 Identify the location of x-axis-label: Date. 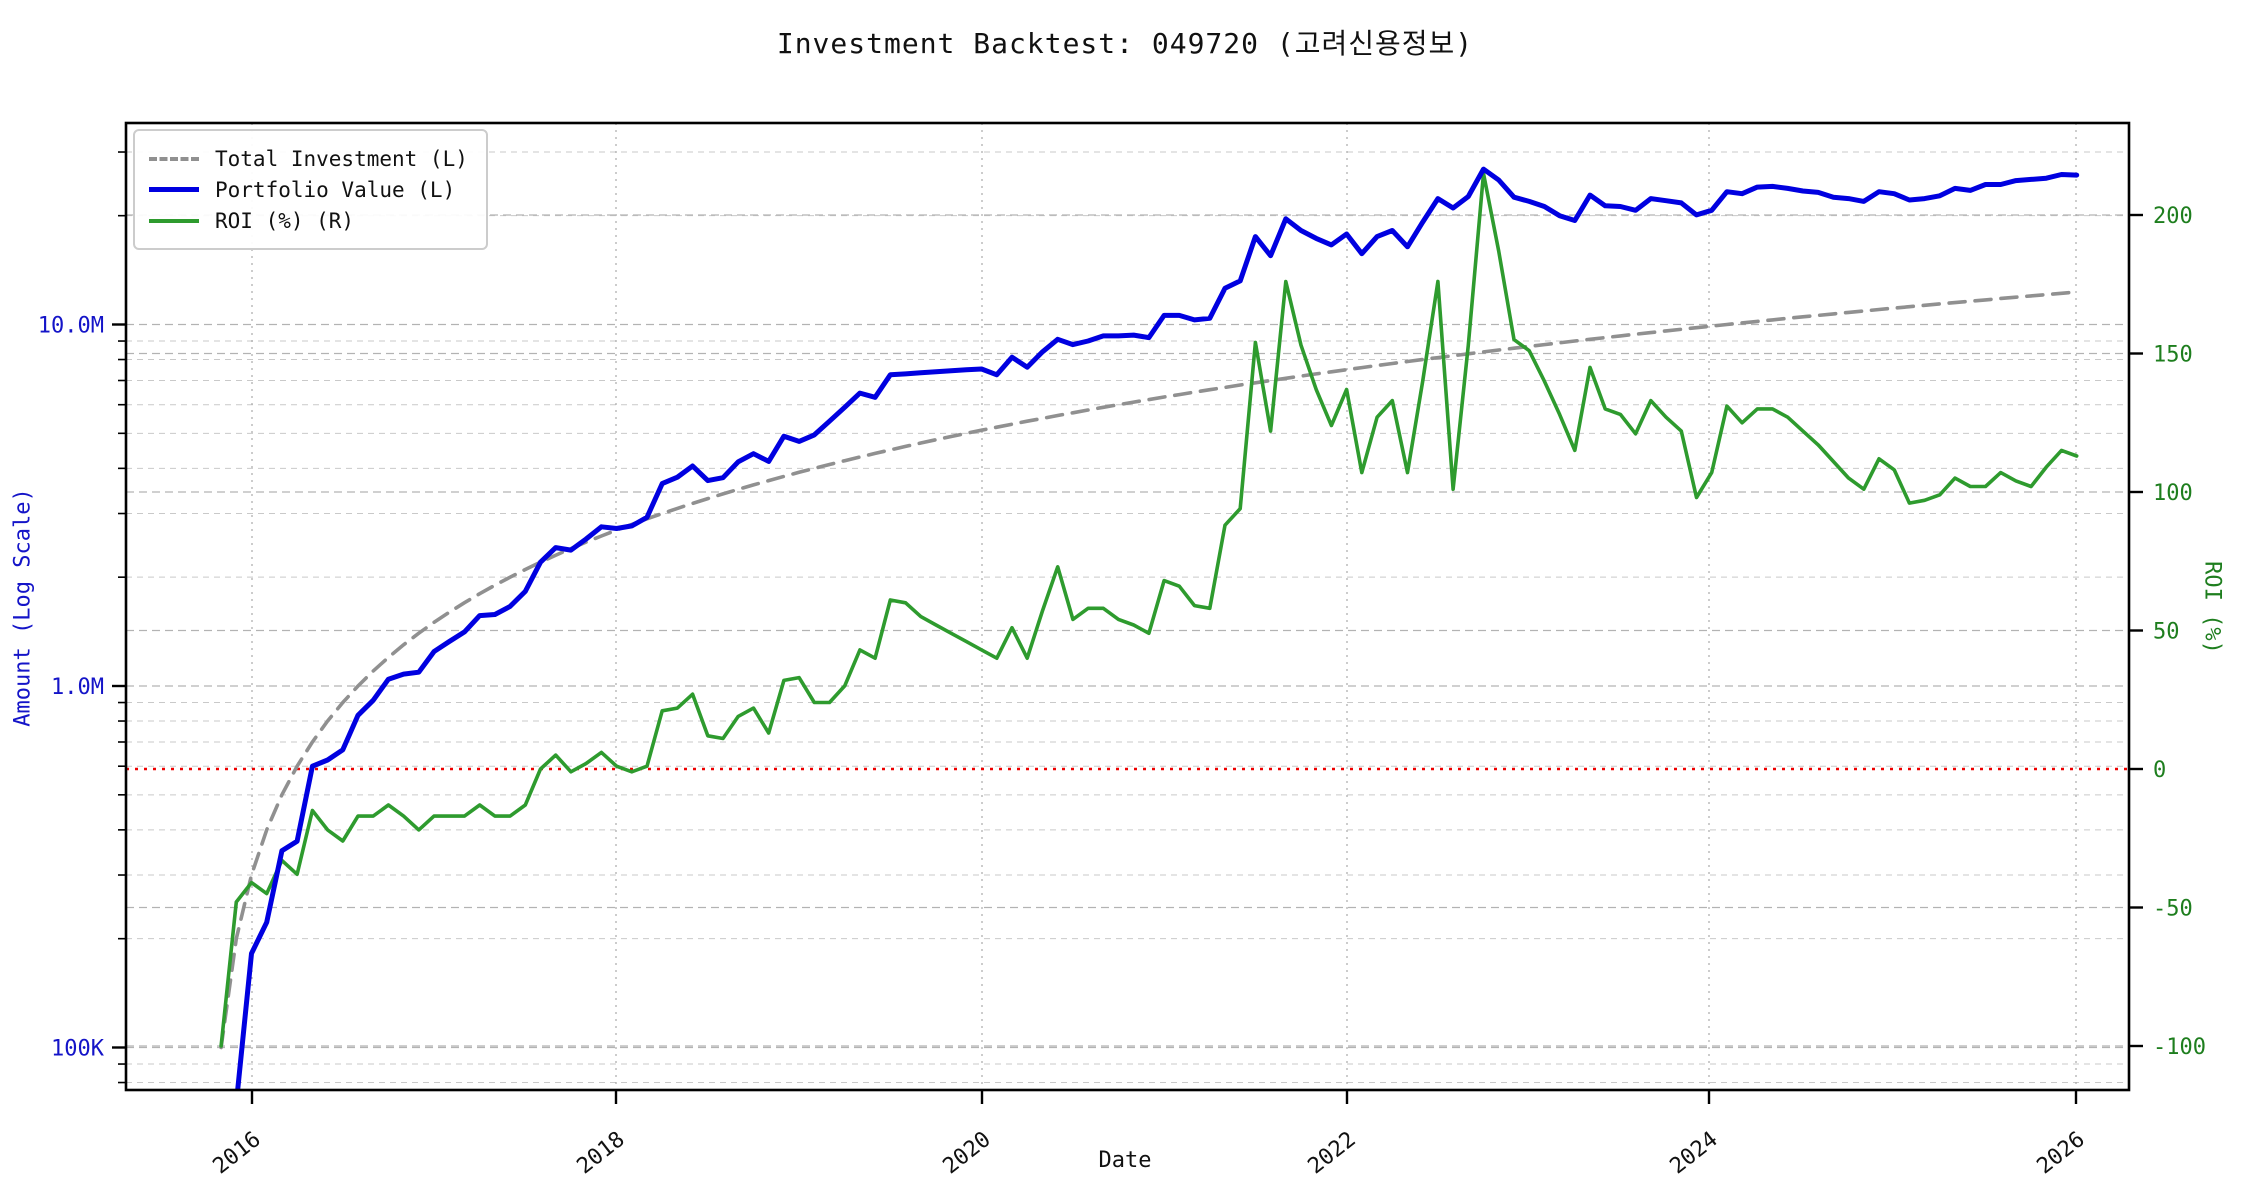
(1125, 1160).